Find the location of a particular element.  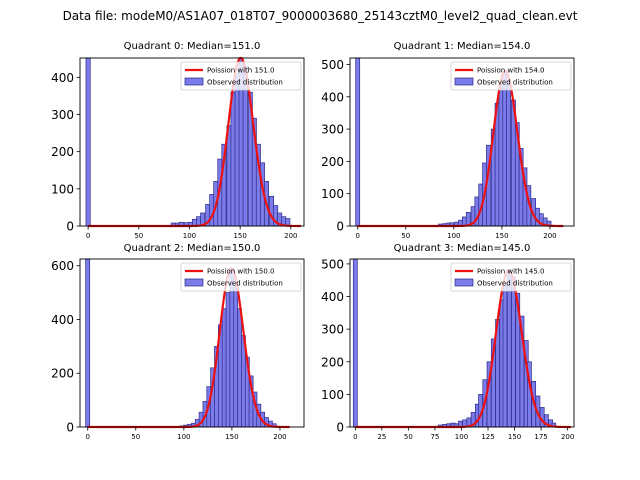

subplot-title: Quadrant 2: Median=150.0 is located at coordinates (192, 248).